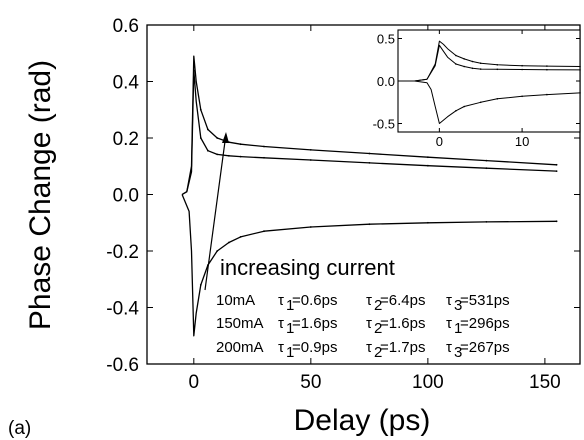 This screenshot has width=584, height=440. Describe the element at coordinates (314, 347) in the screenshot. I see `tau-a-value: =0.9ps` at that location.